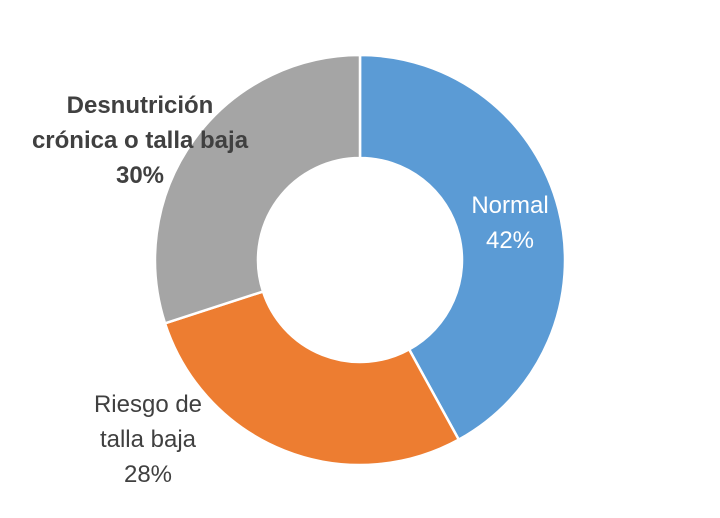 Image resolution: width=720 pixels, height=518 pixels. I want to click on data-label-riesgo-de-talla-baja: Riesgo de talla baja 28%, so click(148, 439).